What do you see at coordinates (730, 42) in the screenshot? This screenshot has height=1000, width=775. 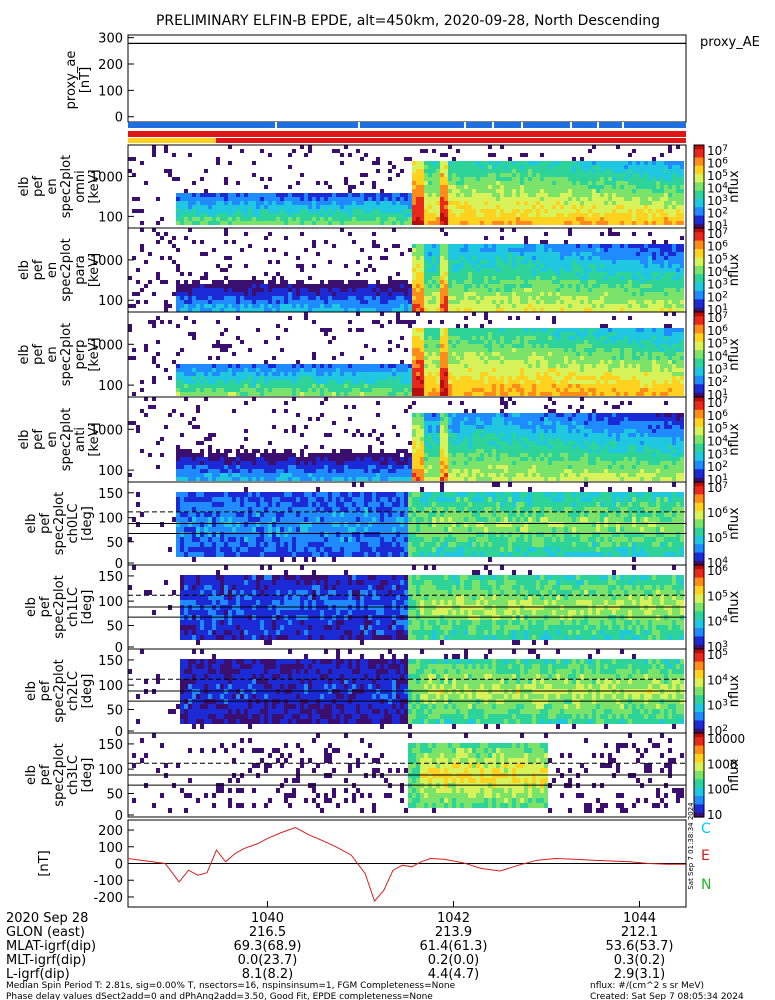 I see `proxy-ae-right-label: proxy_AE` at bounding box center [730, 42].